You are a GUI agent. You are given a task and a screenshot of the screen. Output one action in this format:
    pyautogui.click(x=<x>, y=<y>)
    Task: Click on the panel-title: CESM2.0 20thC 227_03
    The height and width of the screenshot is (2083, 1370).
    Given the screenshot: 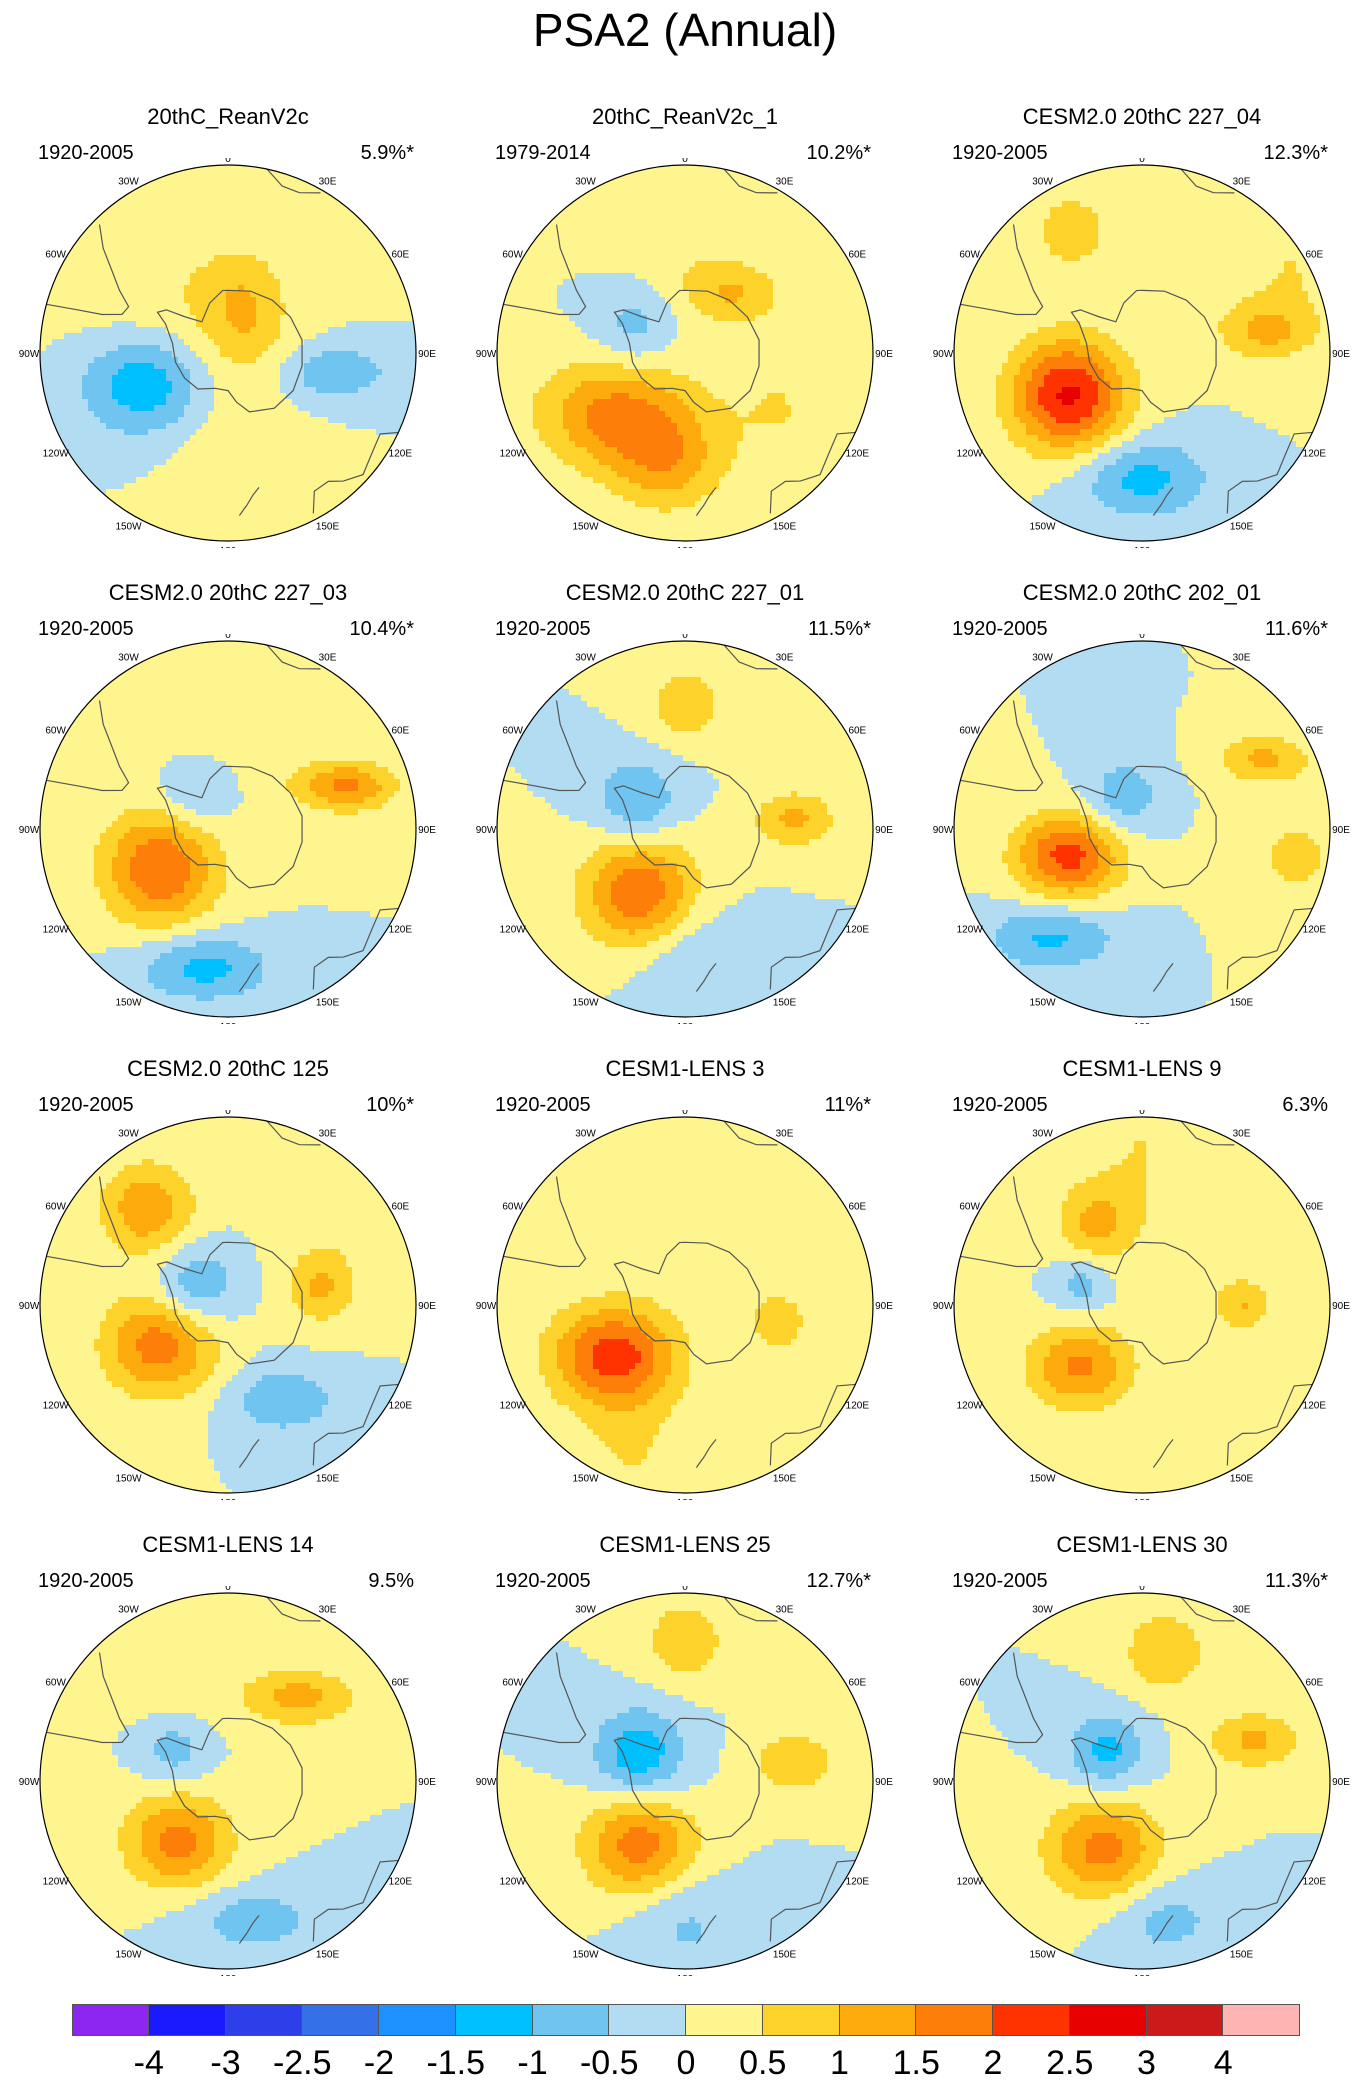 What is the action you would take?
    pyautogui.click(x=228, y=593)
    